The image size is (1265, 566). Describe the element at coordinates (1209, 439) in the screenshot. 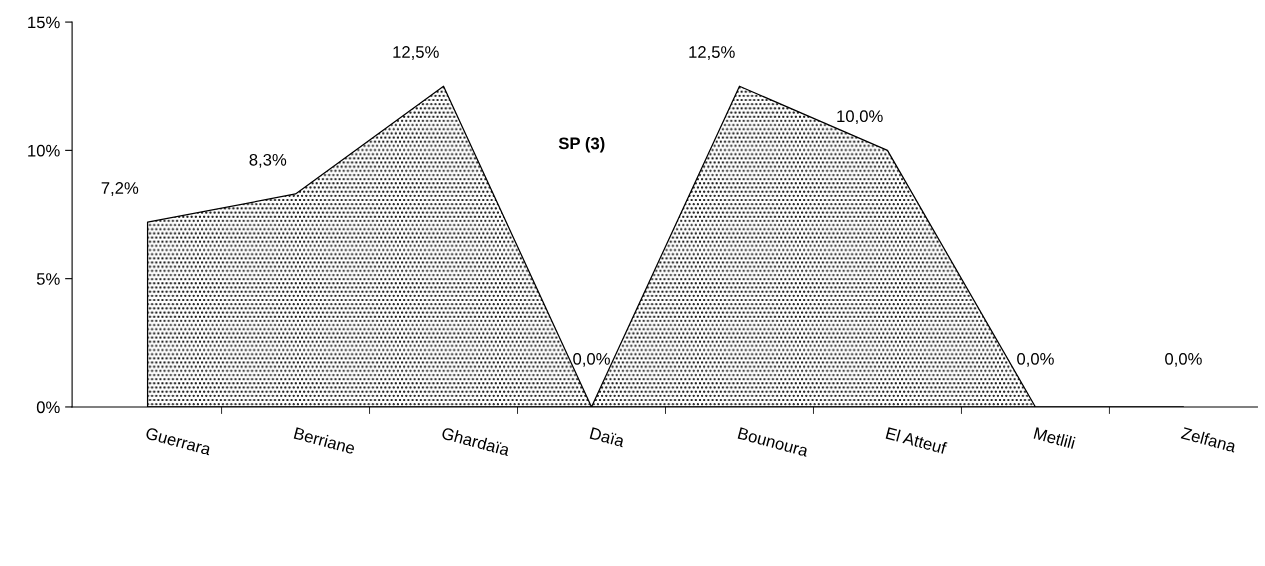

I see `x-tick-label: Zelfana` at that location.